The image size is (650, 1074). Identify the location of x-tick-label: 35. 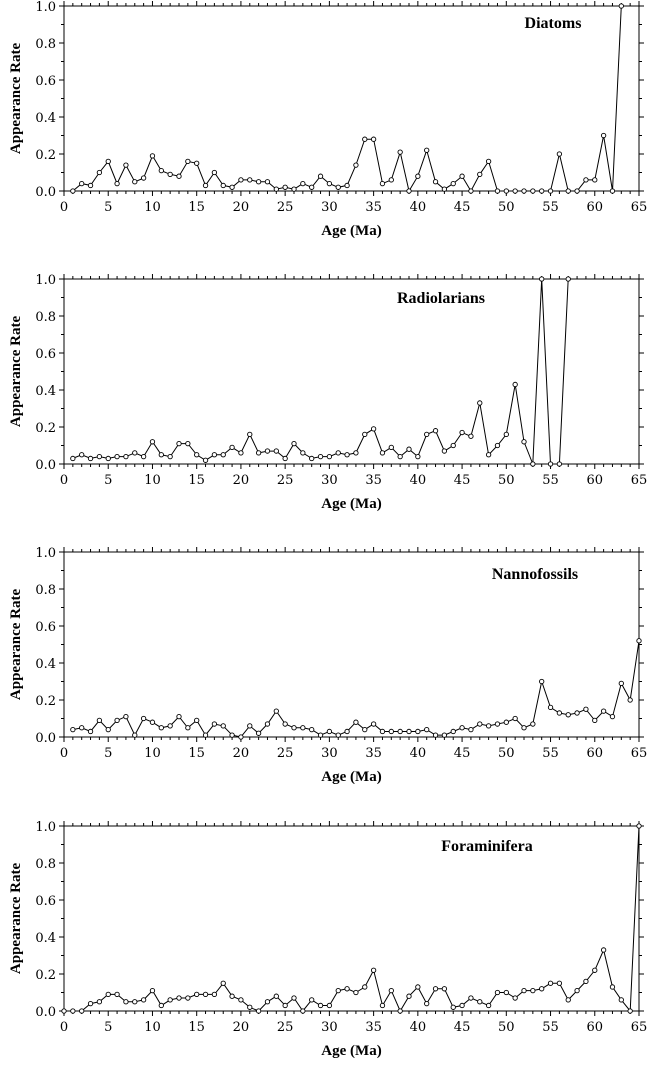
(373, 753).